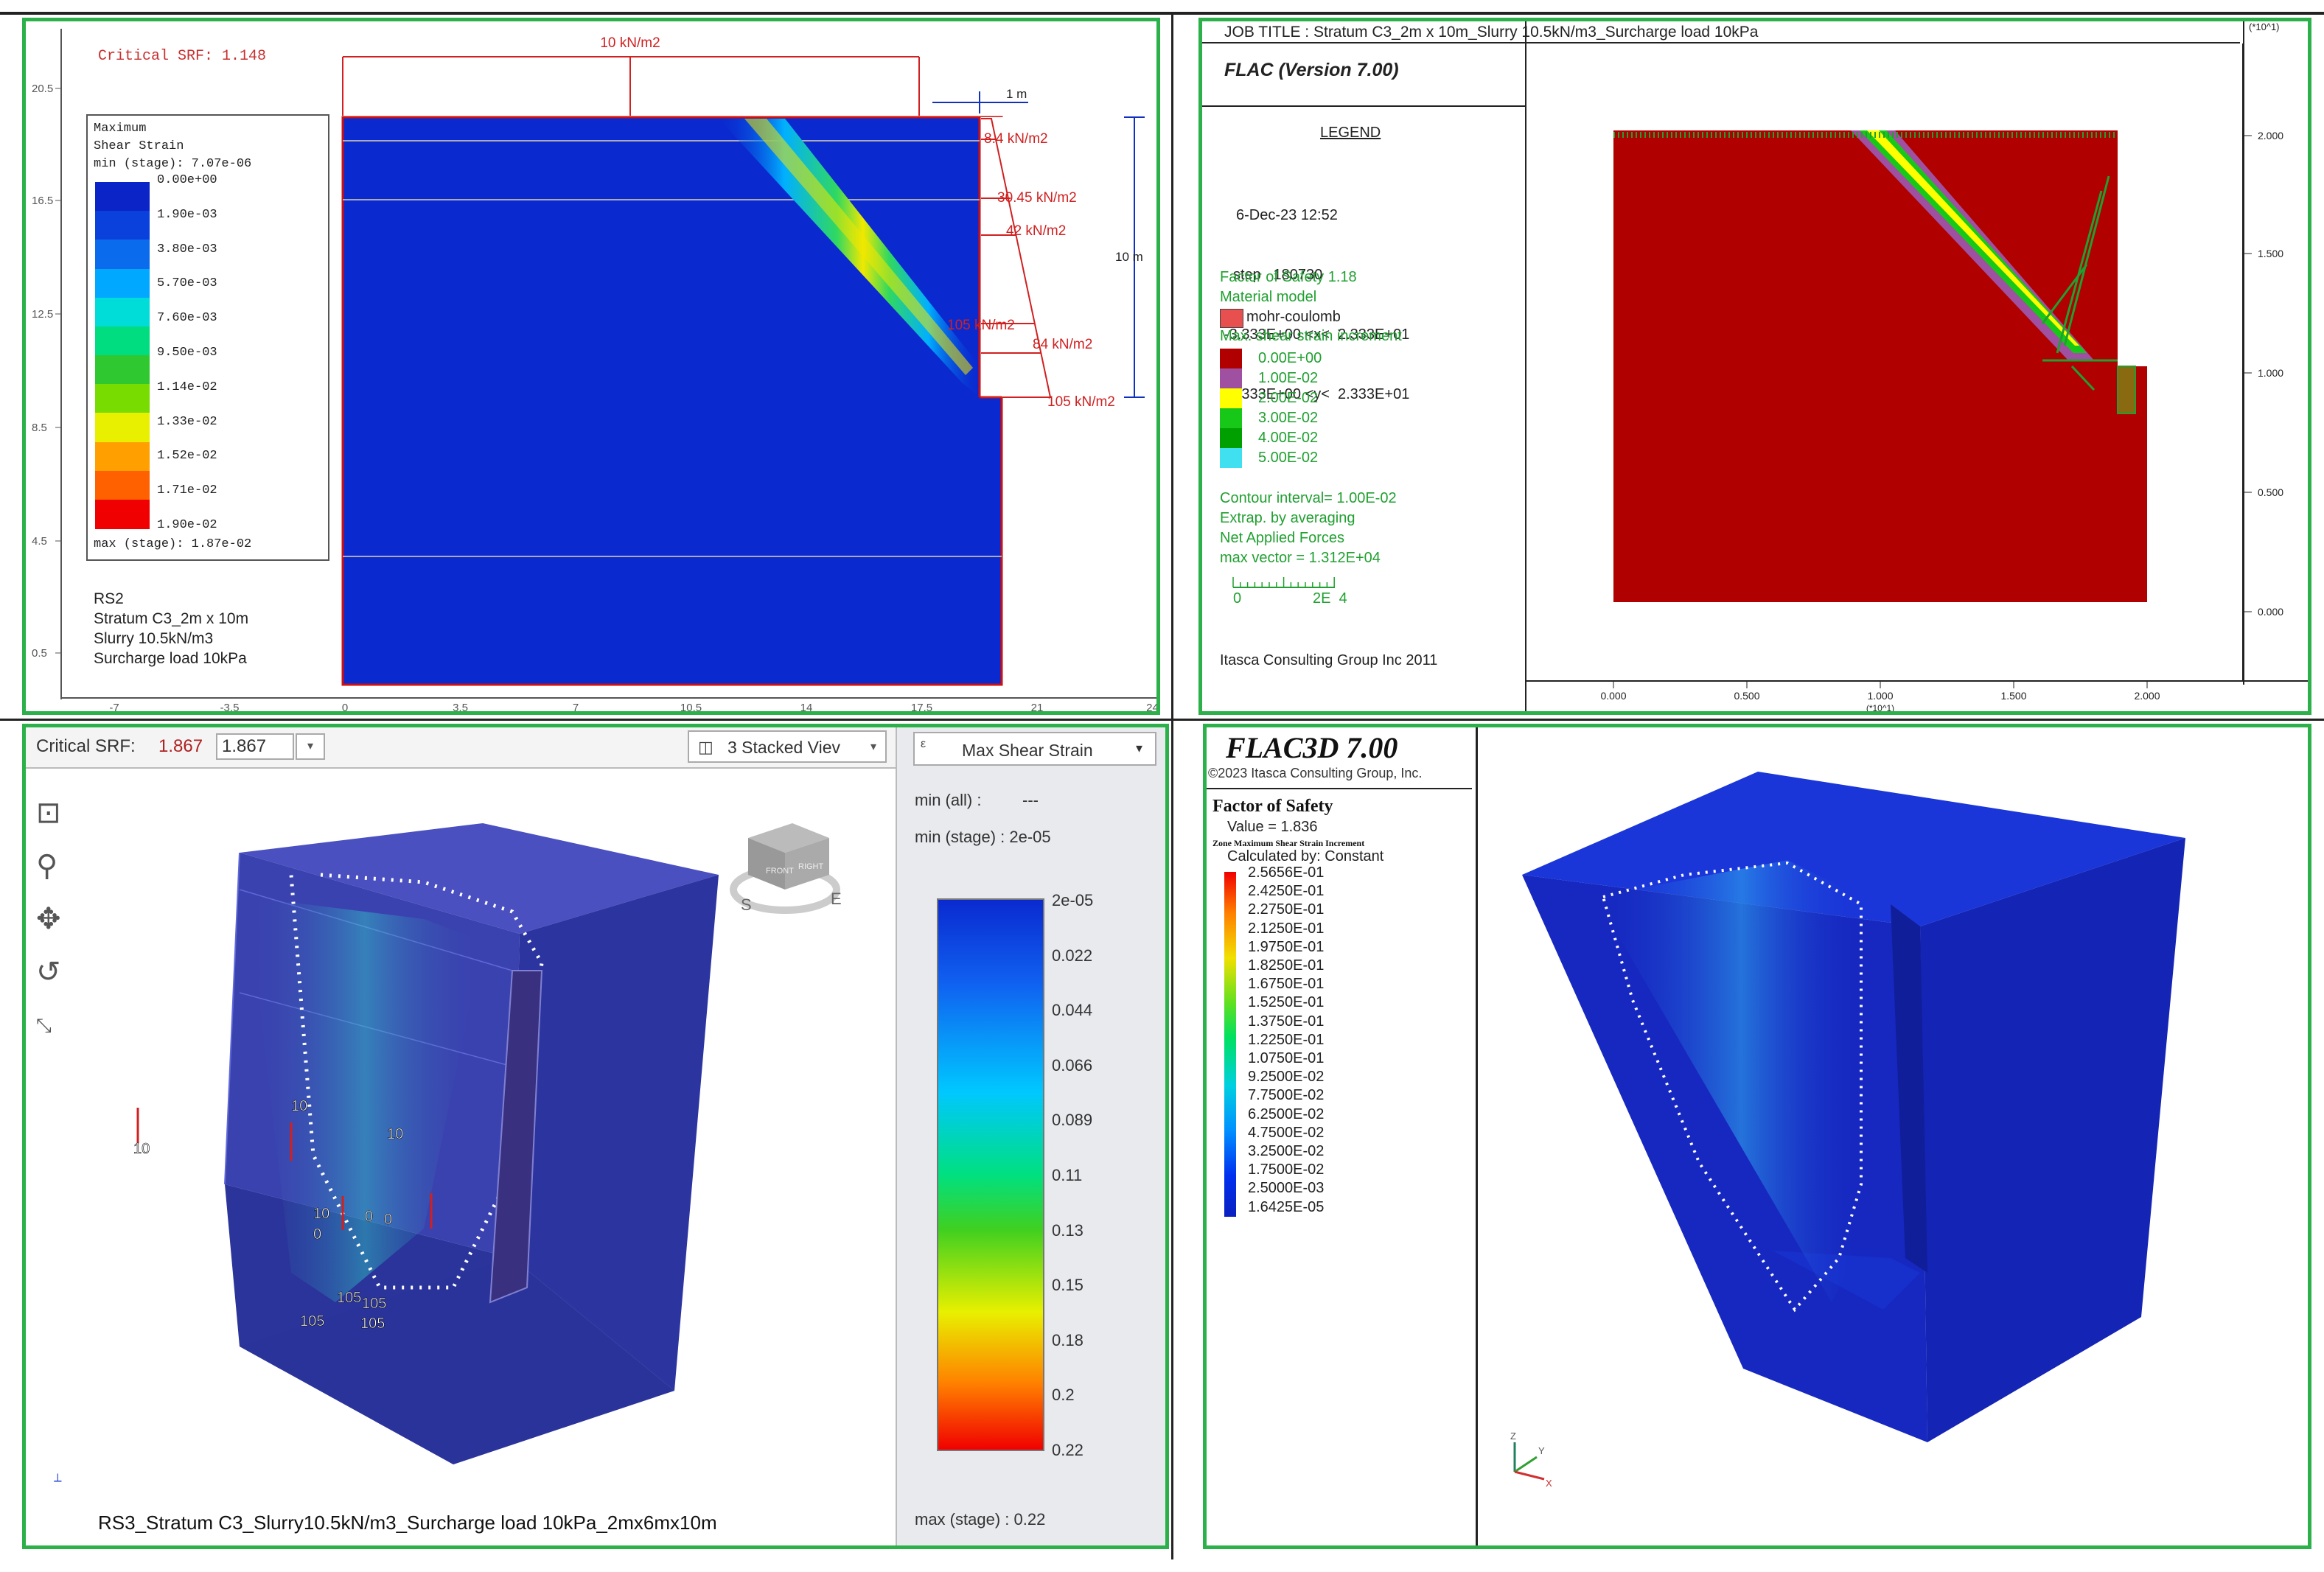 Image resolution: width=2324 pixels, height=1572 pixels. I want to click on x-tick-label: 1.500, so click(2013, 696).